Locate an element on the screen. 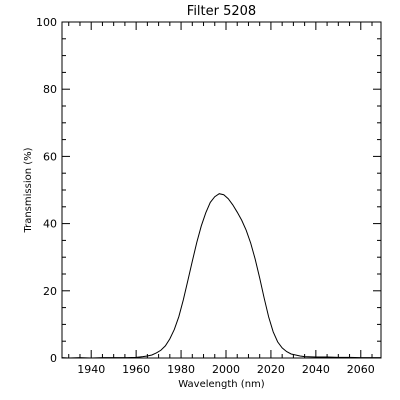  y-tick-label: 80 is located at coordinates (50, 89).